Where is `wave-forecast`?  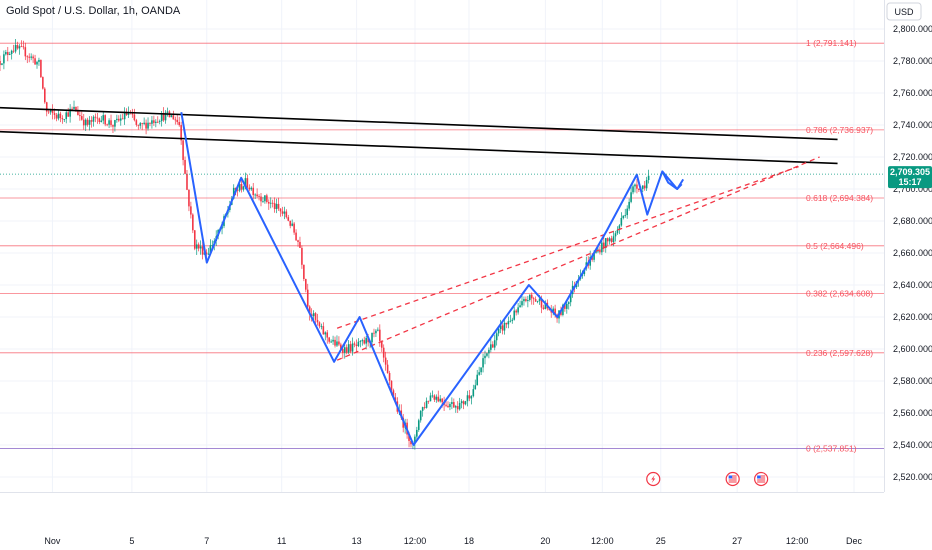 wave-forecast is located at coordinates (673, 180).